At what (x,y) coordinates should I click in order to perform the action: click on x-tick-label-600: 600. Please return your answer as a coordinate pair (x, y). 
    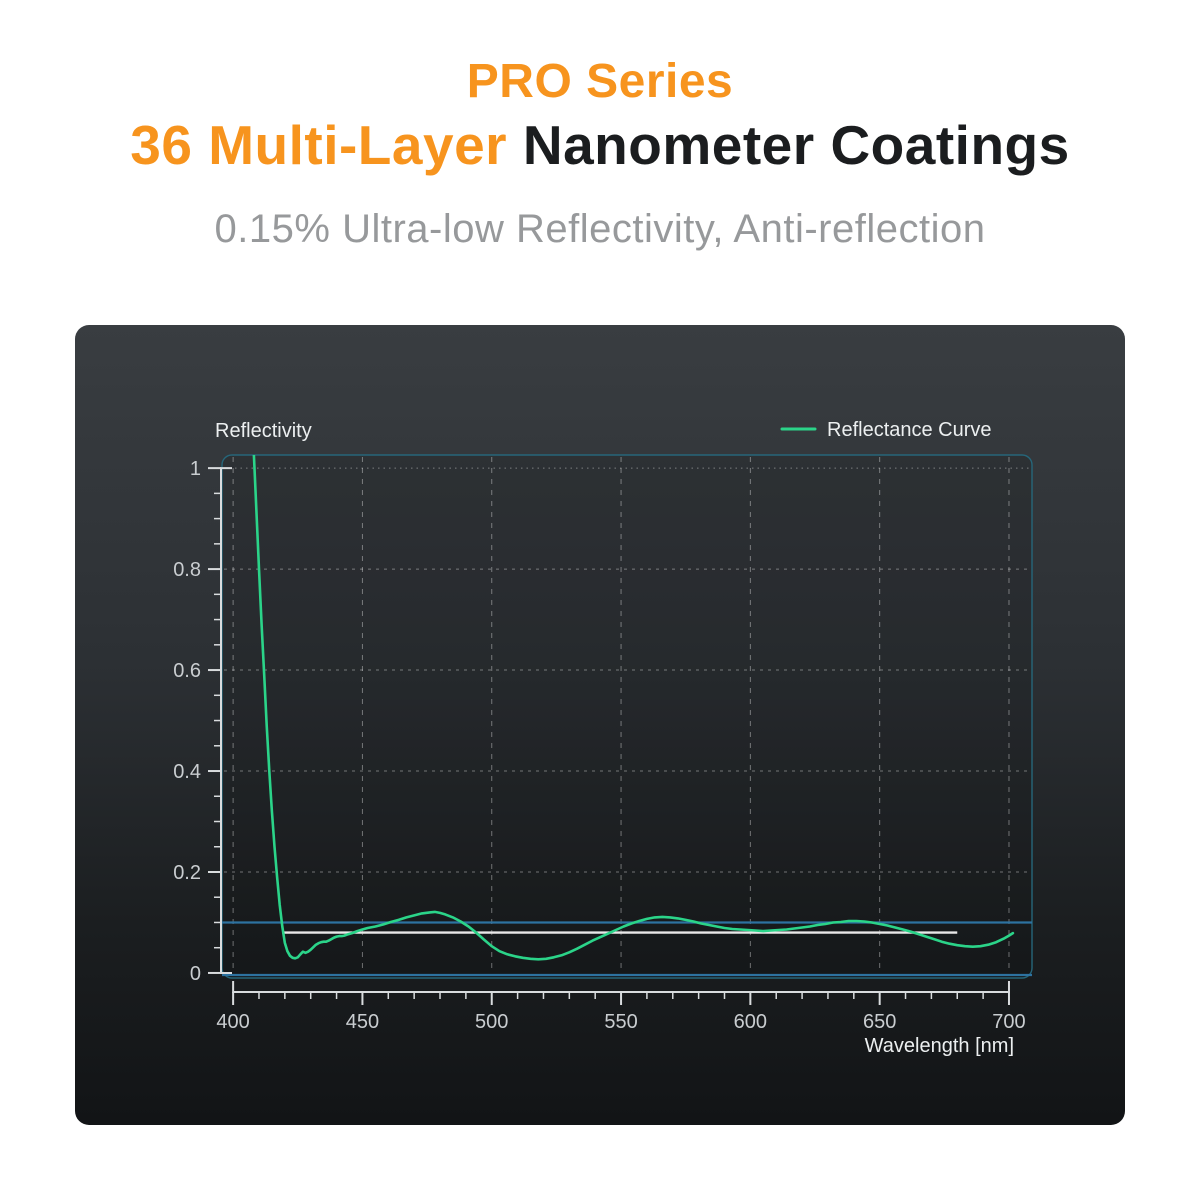
    Looking at the image, I should click on (750, 1022).